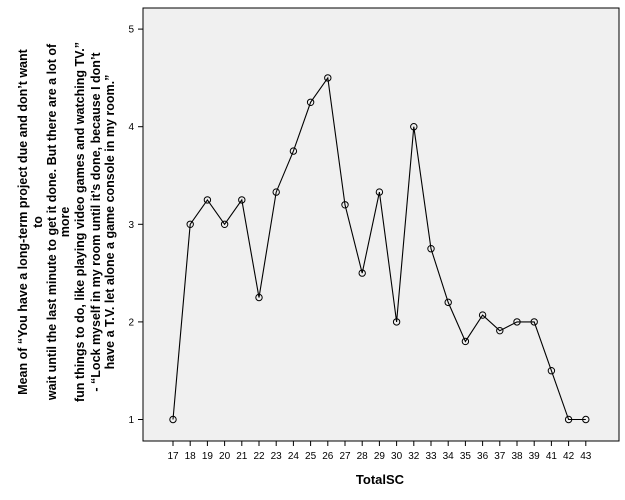 This screenshot has height=500, width=625. What do you see at coordinates (277, 456) in the screenshot?
I see `x-tick-label: 23` at bounding box center [277, 456].